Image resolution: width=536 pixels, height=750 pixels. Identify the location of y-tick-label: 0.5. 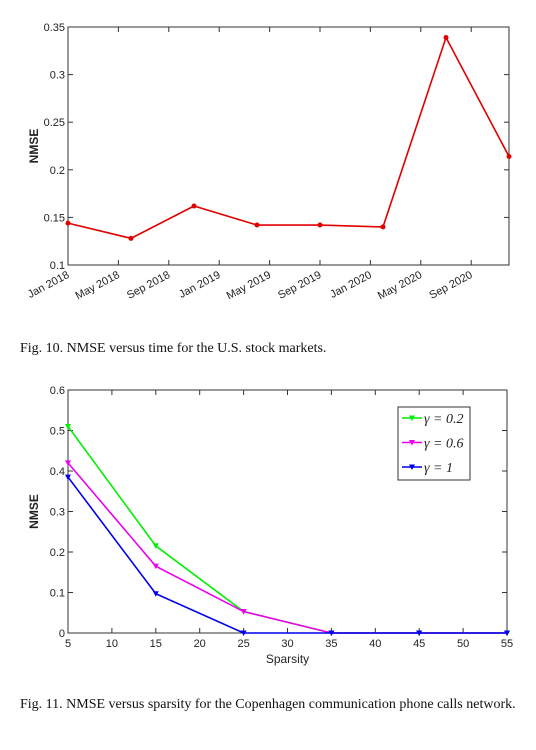
(57, 432).